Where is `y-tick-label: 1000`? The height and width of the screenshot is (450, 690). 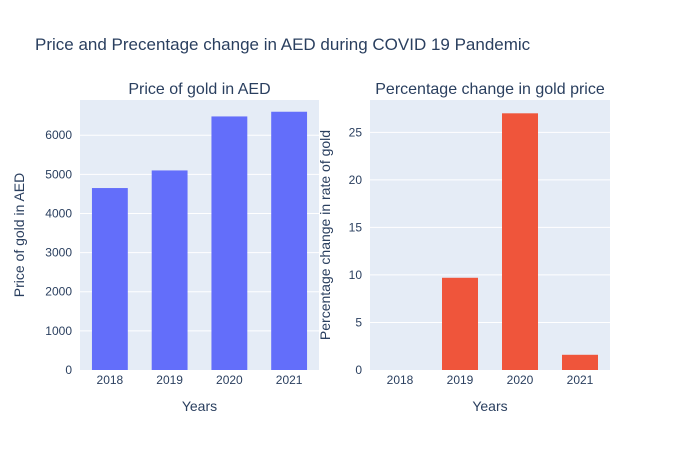 y-tick-label: 1000 is located at coordinates (58, 331).